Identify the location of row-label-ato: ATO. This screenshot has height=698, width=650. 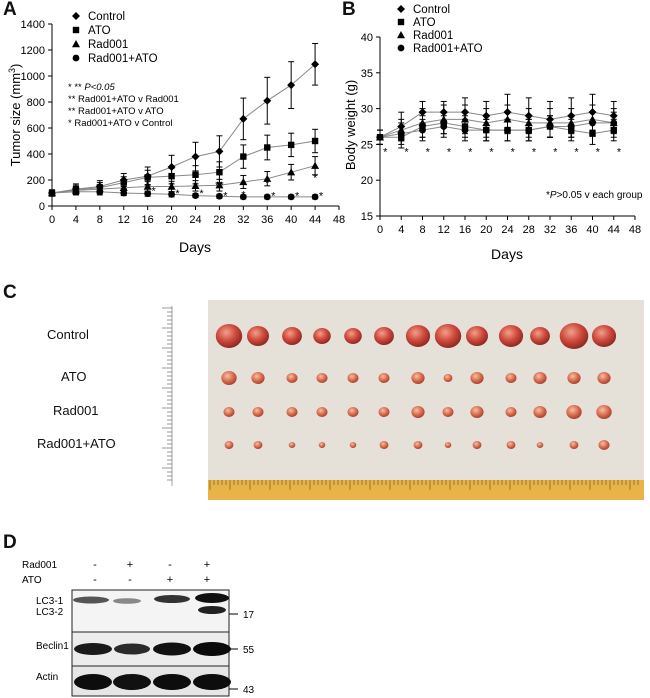
(74, 376).